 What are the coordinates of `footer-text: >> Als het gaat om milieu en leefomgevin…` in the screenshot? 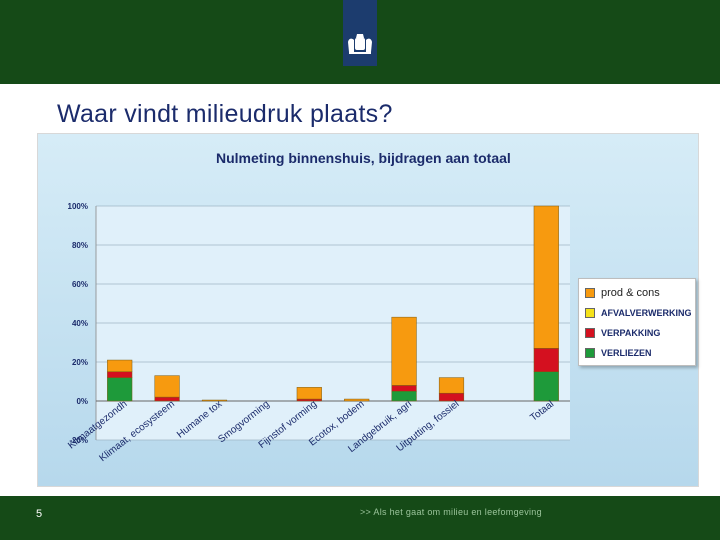 It's located at (451, 512).